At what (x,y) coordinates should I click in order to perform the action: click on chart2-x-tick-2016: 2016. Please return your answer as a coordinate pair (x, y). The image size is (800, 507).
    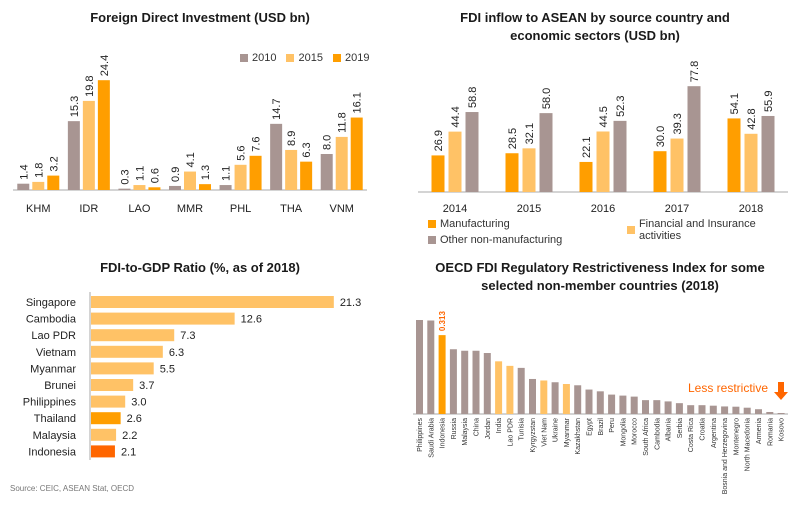
    Looking at the image, I should click on (603, 209).